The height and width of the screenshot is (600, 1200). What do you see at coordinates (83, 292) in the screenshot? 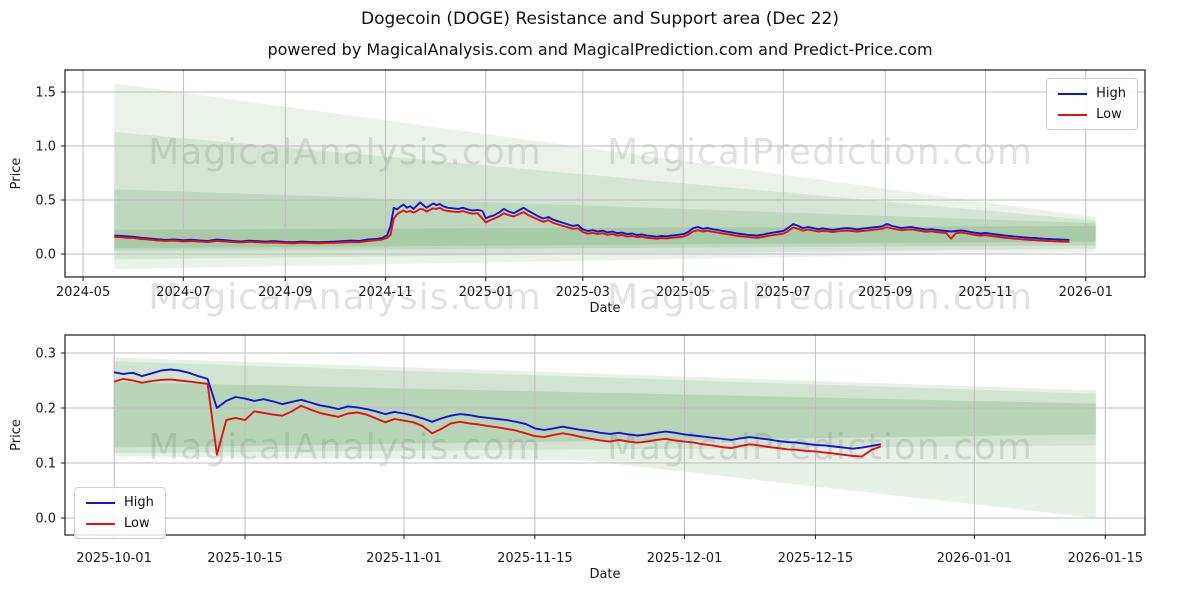
I see `x-tick-label: 2024-05` at bounding box center [83, 292].